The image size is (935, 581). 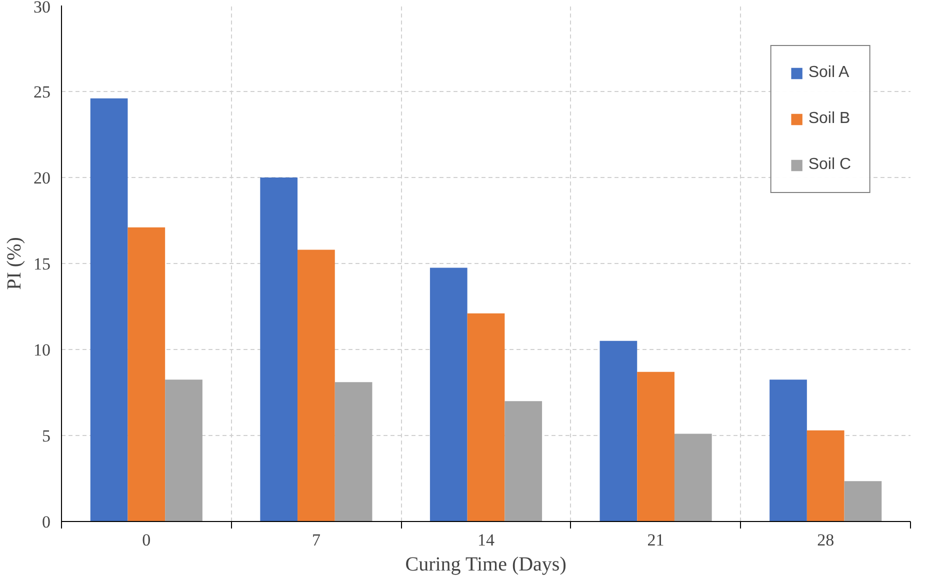 What do you see at coordinates (146, 540) in the screenshot?
I see `x-tick-label: 0` at bounding box center [146, 540].